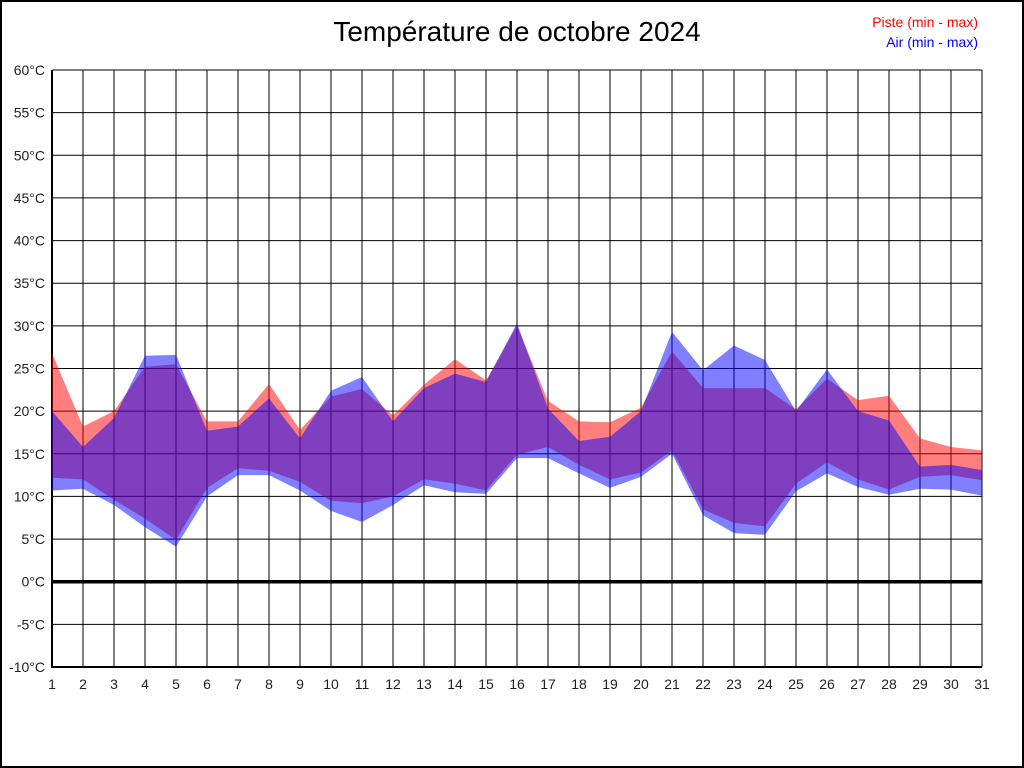  Describe the element at coordinates (703, 684) in the screenshot. I see `x-tick-label: 22` at that location.